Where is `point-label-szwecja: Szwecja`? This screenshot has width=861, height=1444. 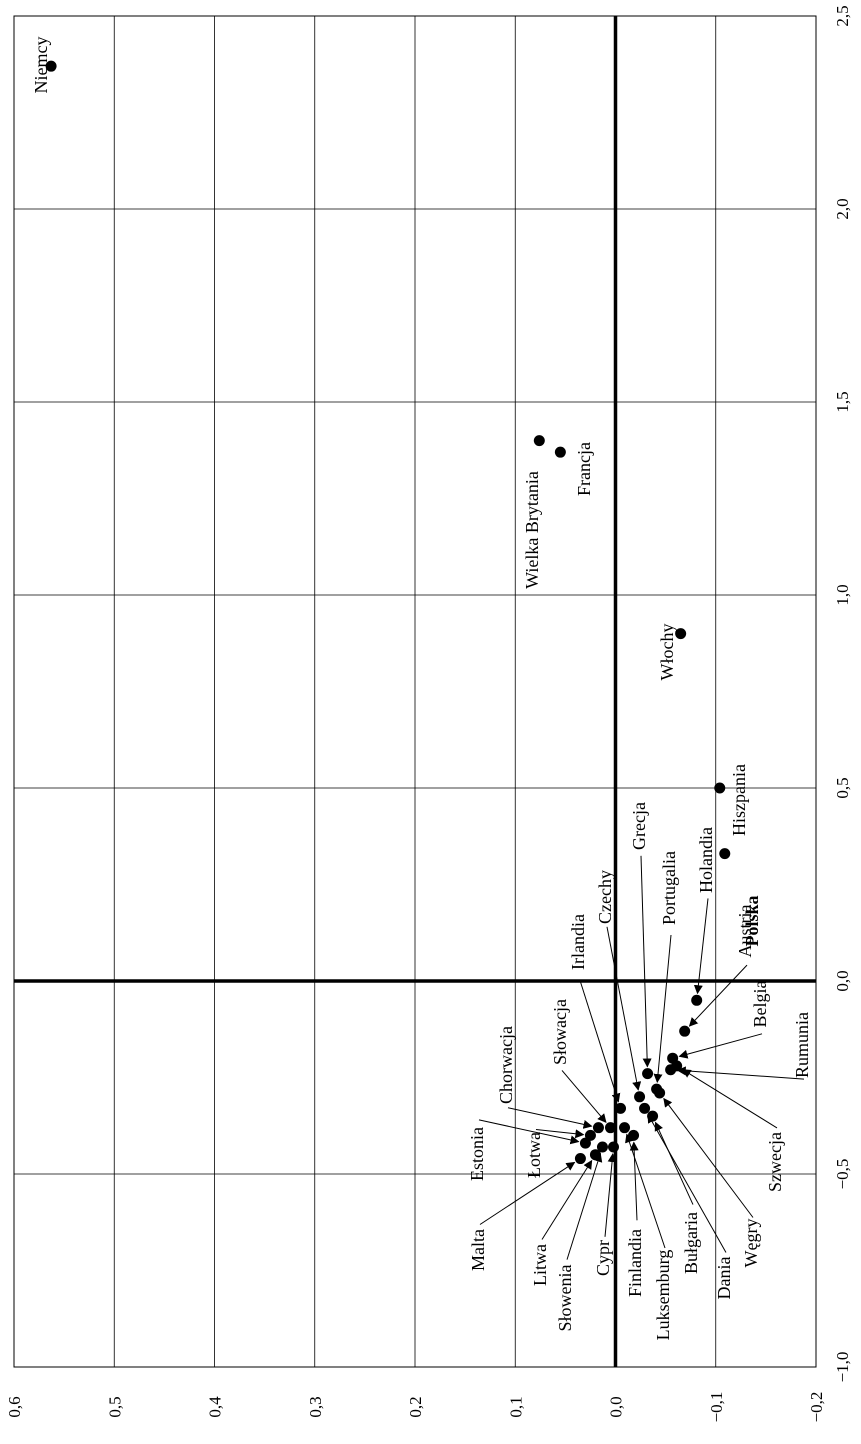 point-label-szwecja: Szwecja is located at coordinates (775, 1162).